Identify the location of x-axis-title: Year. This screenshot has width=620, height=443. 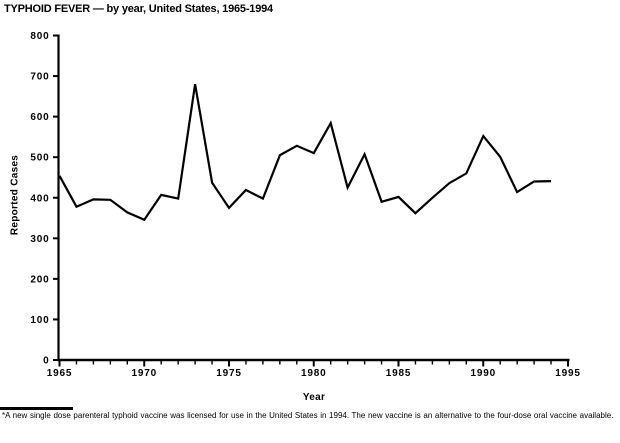
(314, 397).